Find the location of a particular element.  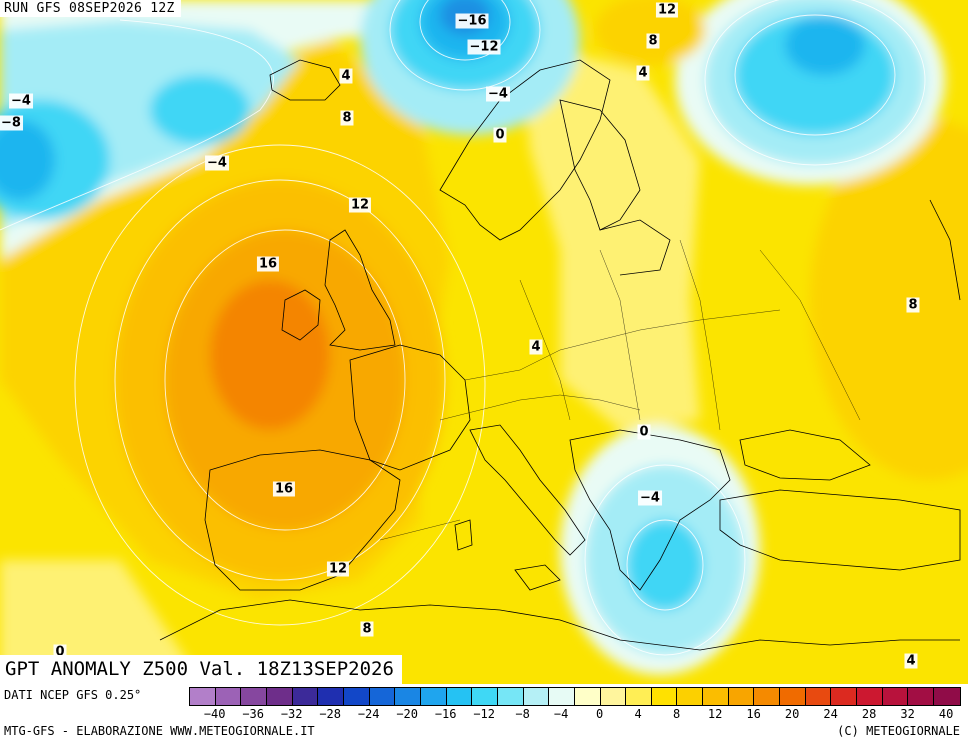

color-scale-tick: −4 is located at coordinates (561, 714).